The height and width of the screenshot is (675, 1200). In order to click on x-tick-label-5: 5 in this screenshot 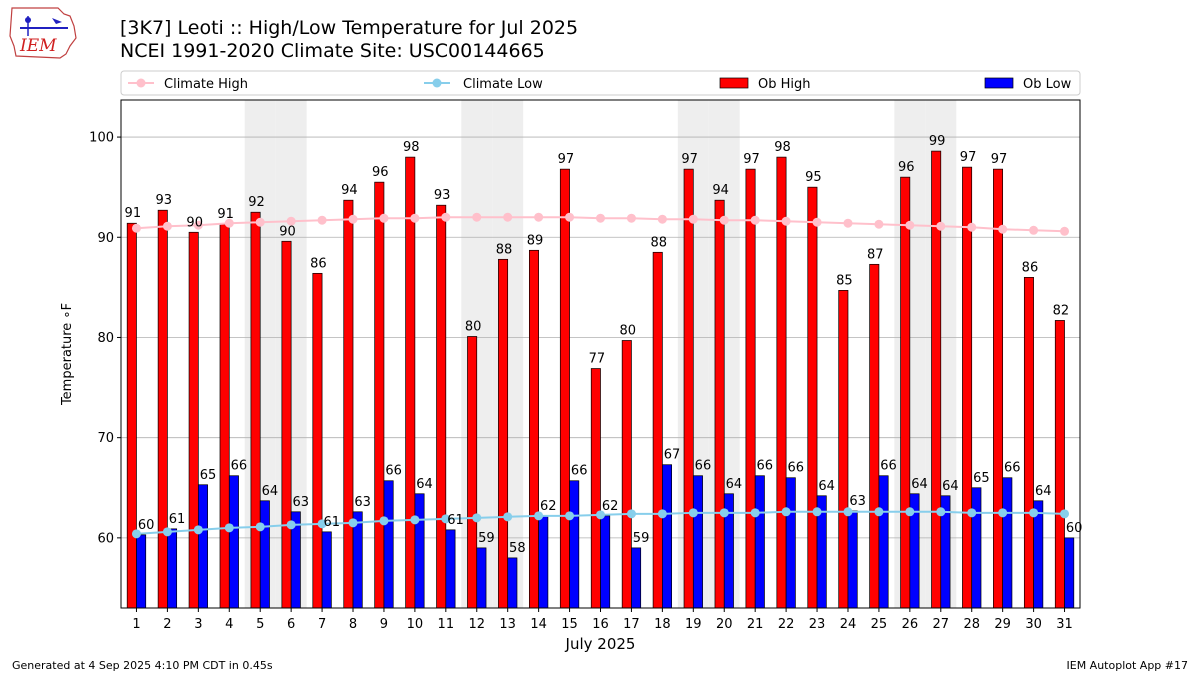, I will do `click(260, 624)`.